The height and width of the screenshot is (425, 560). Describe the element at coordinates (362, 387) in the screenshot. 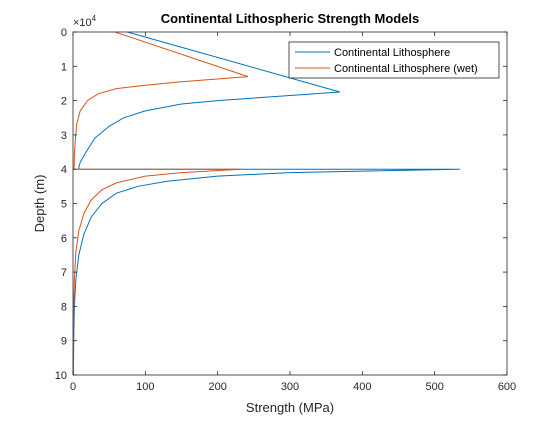

I see `x-tick-label: 400` at that location.